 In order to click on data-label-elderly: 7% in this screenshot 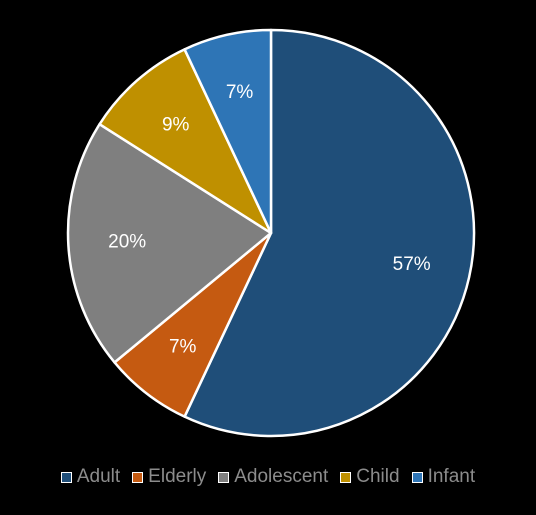, I will do `click(183, 346)`.